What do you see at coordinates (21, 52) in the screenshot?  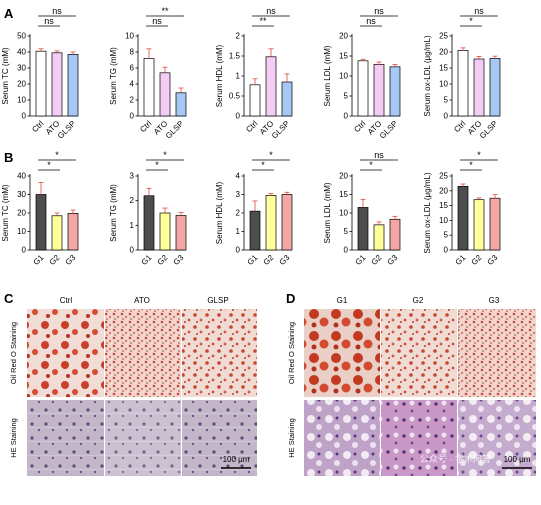 I see `y-tick-label: 40` at bounding box center [21, 52].